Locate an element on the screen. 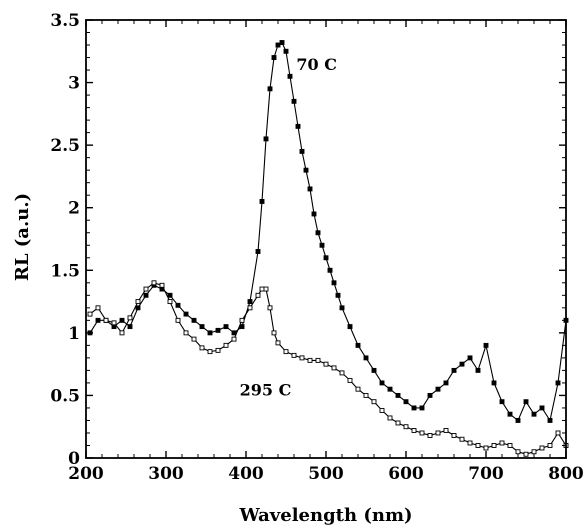 The image size is (584, 529). x-axis-title: Wavelength (nm) is located at coordinates (325, 515).